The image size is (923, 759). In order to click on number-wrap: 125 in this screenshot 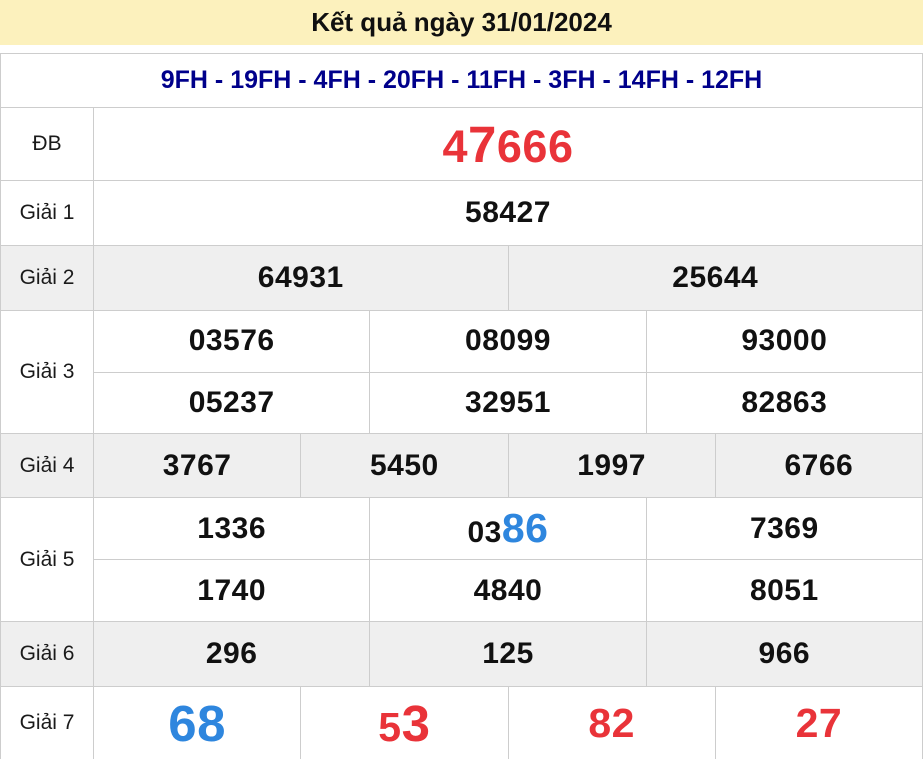, I will do `click(508, 654)`.